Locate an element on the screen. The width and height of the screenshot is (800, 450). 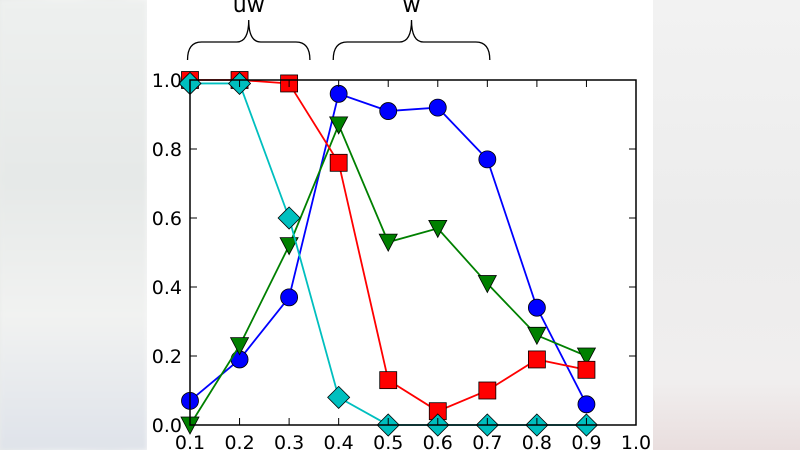
annotation-label: uw is located at coordinates (249, 9).